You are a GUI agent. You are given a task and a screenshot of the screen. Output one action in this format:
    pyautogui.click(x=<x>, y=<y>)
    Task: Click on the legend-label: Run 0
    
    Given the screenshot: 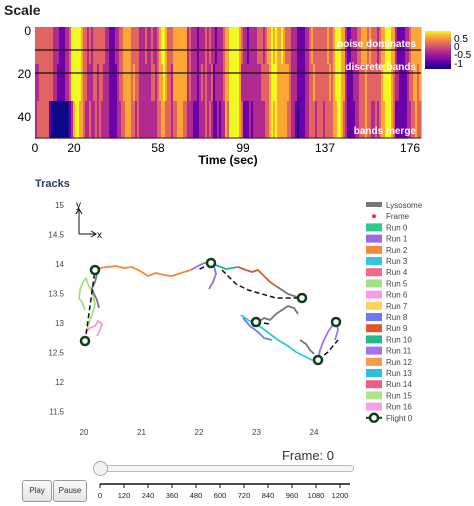 What is the action you would take?
    pyautogui.click(x=397, y=227)
    